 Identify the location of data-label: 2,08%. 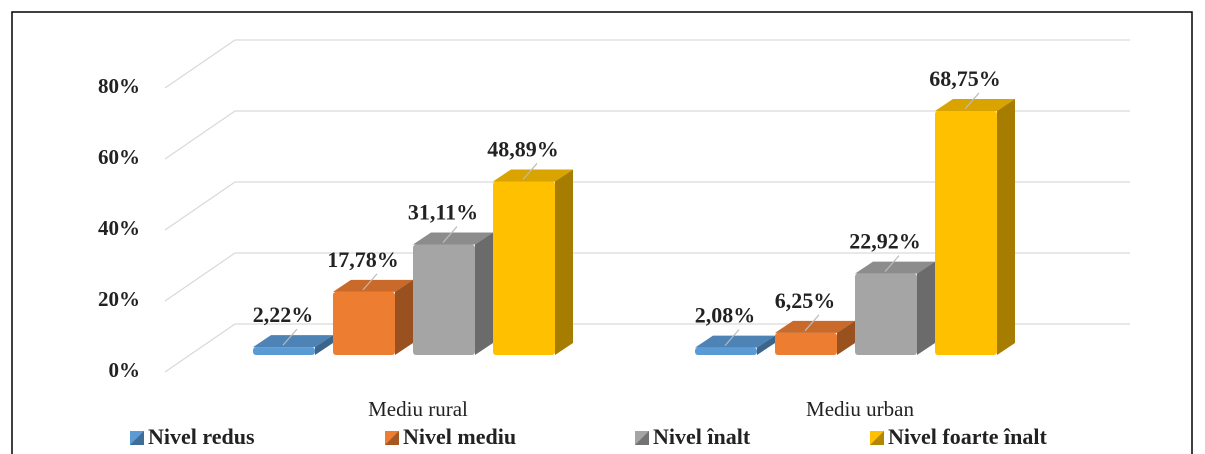
(725, 315).